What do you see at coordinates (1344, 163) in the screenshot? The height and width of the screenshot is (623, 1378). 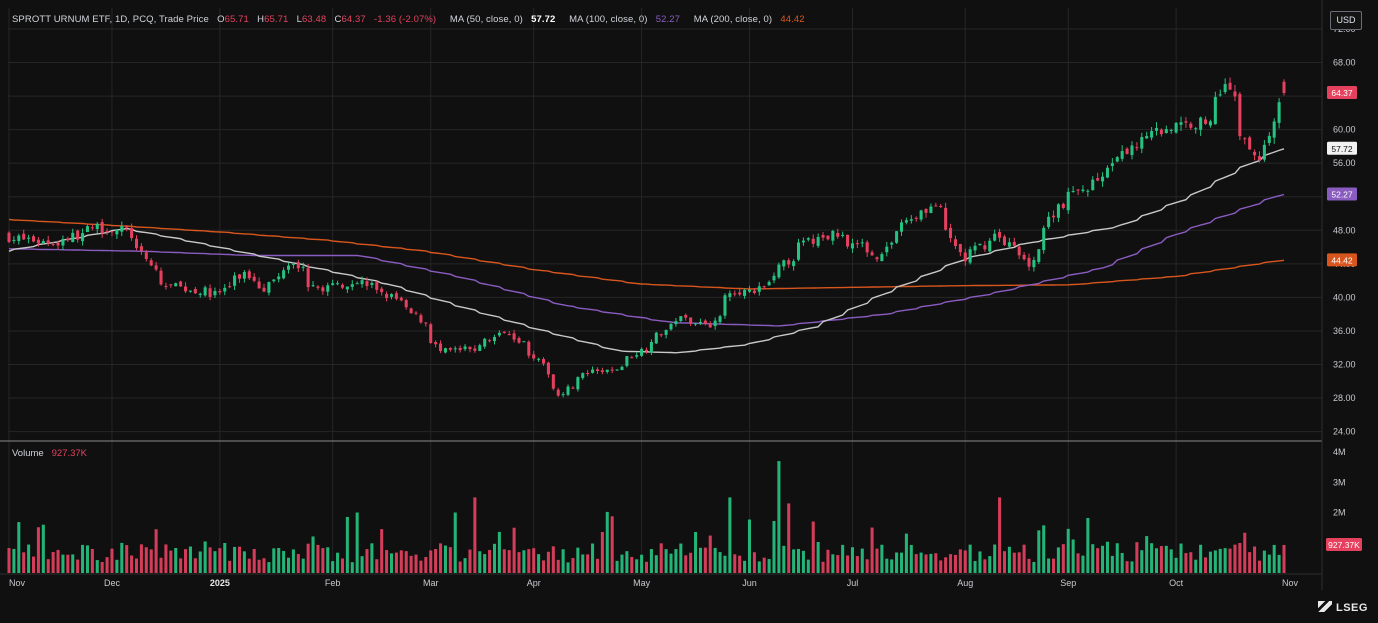 I see `price-tick-label: 56.00` at bounding box center [1344, 163].